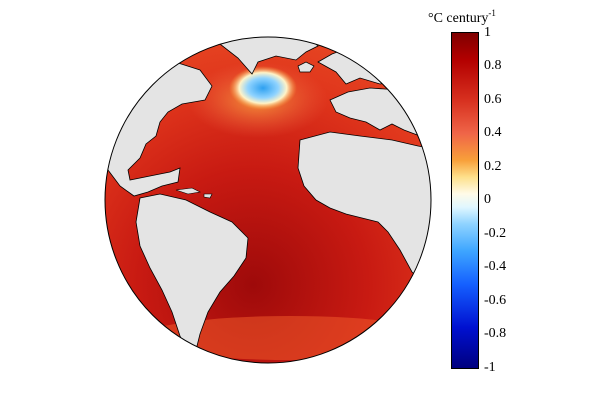  Describe the element at coordinates (192, 273) in the screenshot. I see `south-america-landmass` at that location.